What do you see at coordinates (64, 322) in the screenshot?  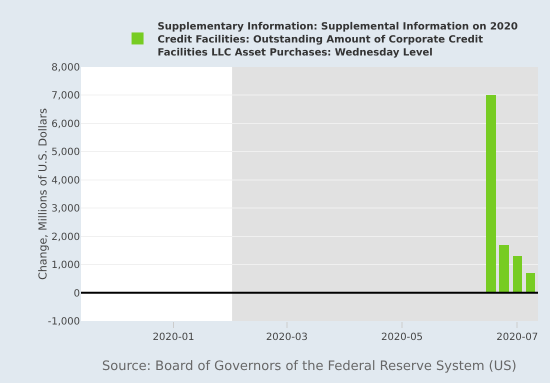 I see `y-tick-label: -1,000` at bounding box center [64, 322].